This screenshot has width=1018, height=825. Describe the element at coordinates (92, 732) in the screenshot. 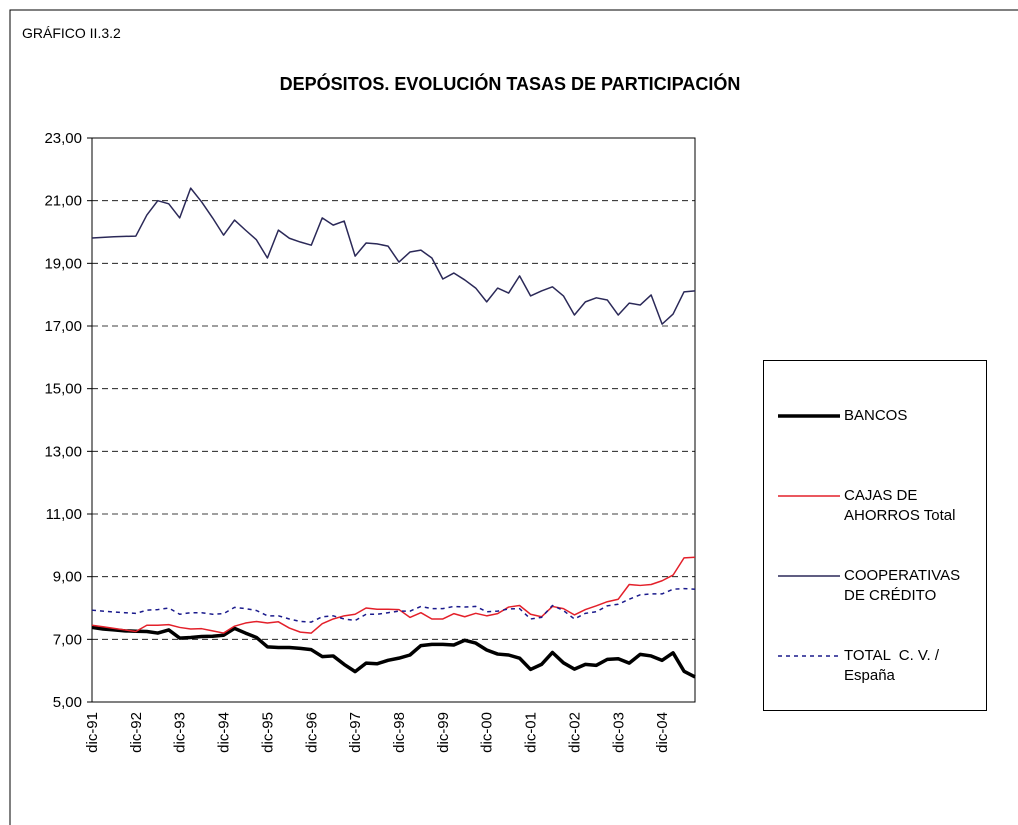

I see `x-tick-label: dic-91` at that location.